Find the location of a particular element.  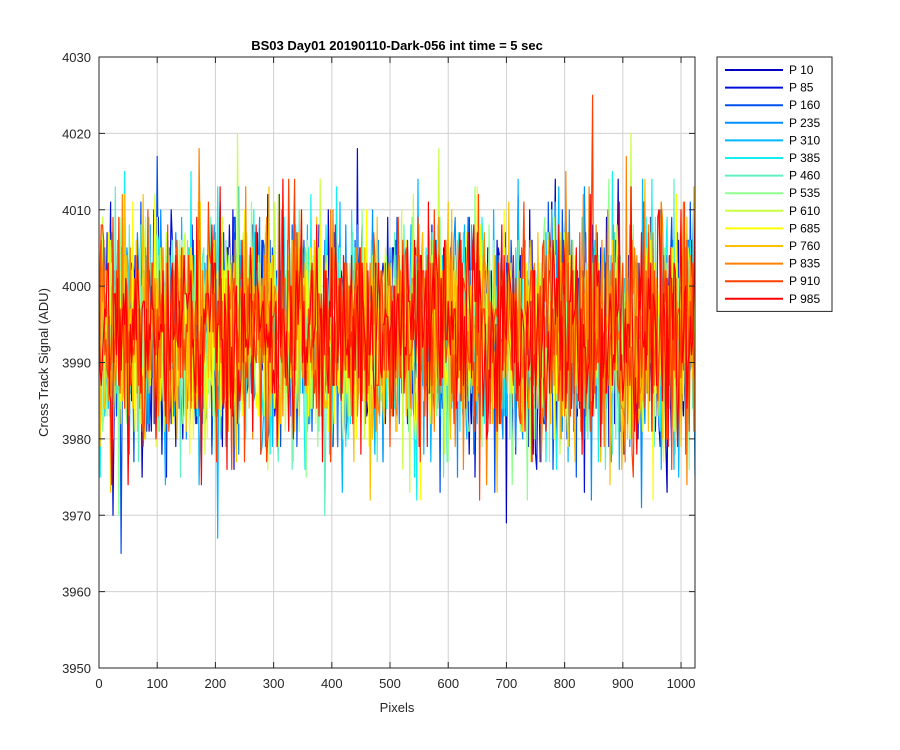

legend-box is located at coordinates (774, 184).